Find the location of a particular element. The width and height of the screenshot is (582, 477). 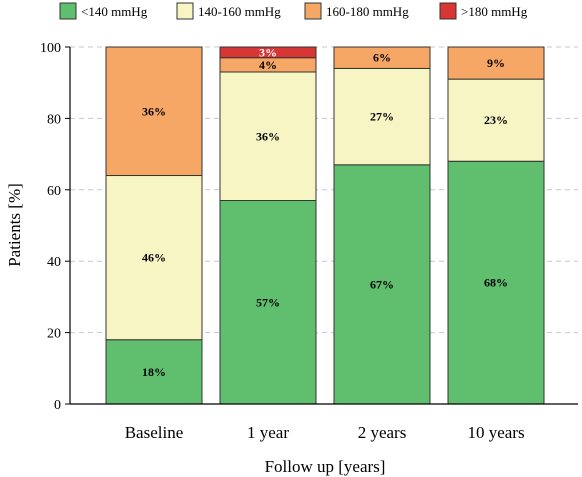

legend-label: <140 mmHg is located at coordinates (114, 11).